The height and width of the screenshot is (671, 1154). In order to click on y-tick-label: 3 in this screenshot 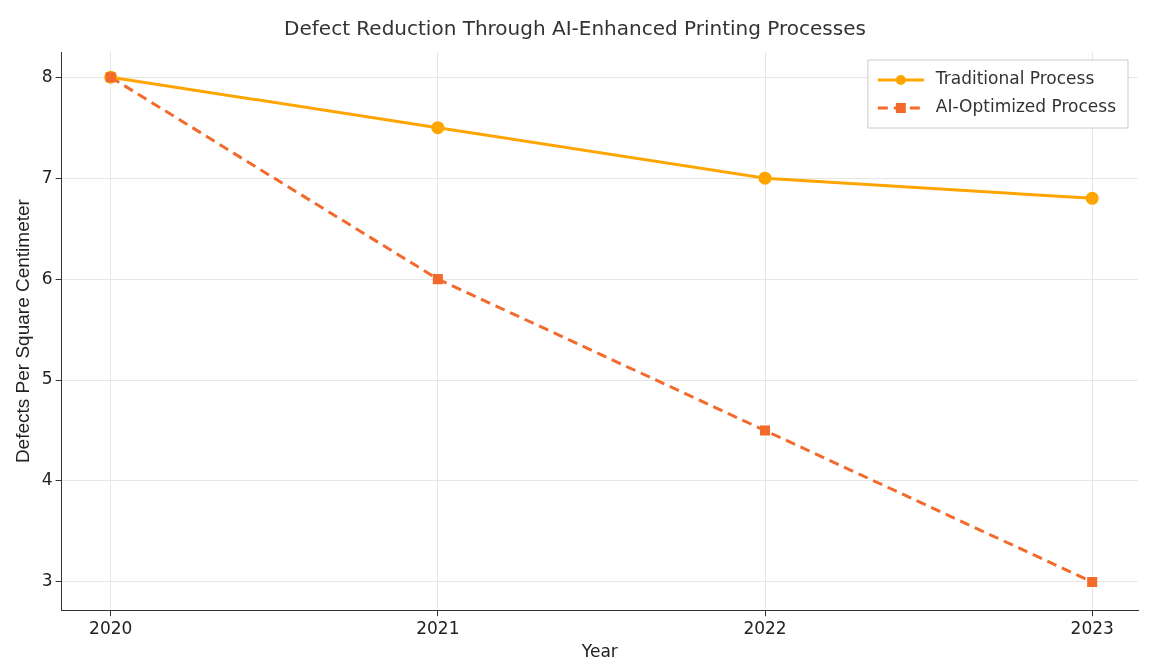, I will do `click(47, 580)`.